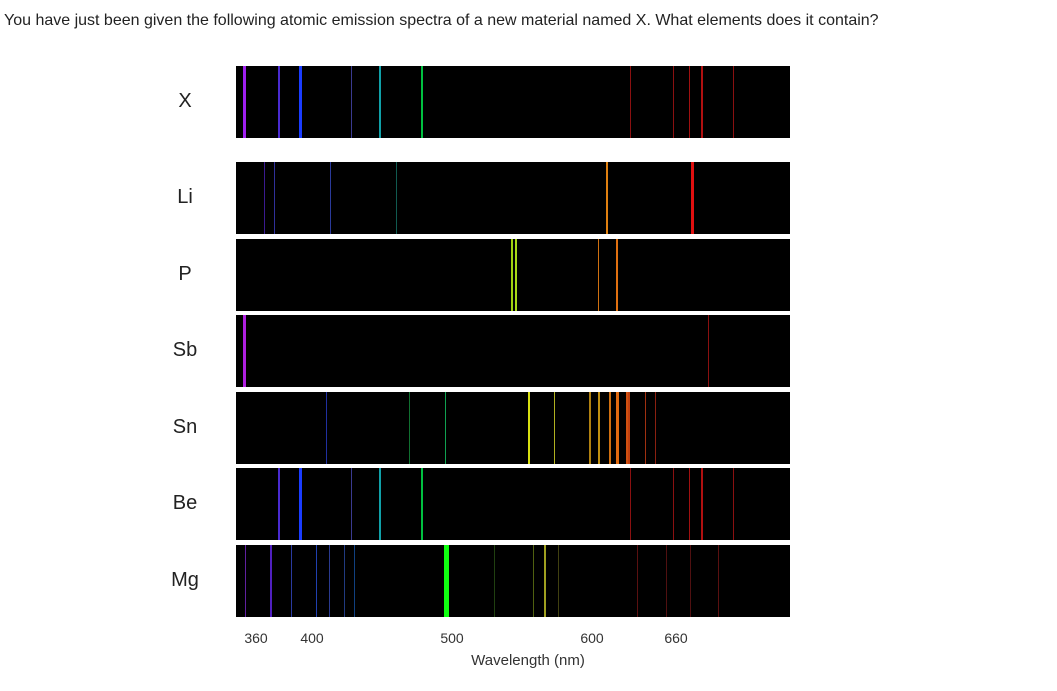 The height and width of the screenshot is (691, 1057). What do you see at coordinates (185, 274) in the screenshot?
I see `spectrum-label-p: P` at bounding box center [185, 274].